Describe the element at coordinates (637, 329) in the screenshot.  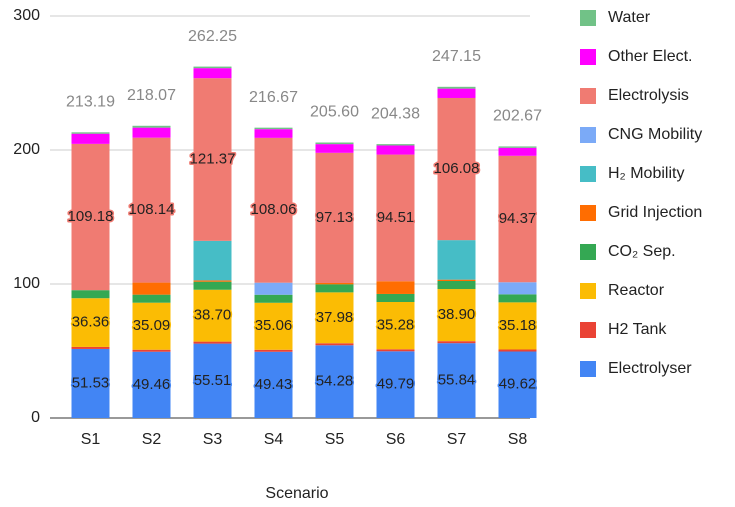
I see `legend-label: H2 Tank` at that location.